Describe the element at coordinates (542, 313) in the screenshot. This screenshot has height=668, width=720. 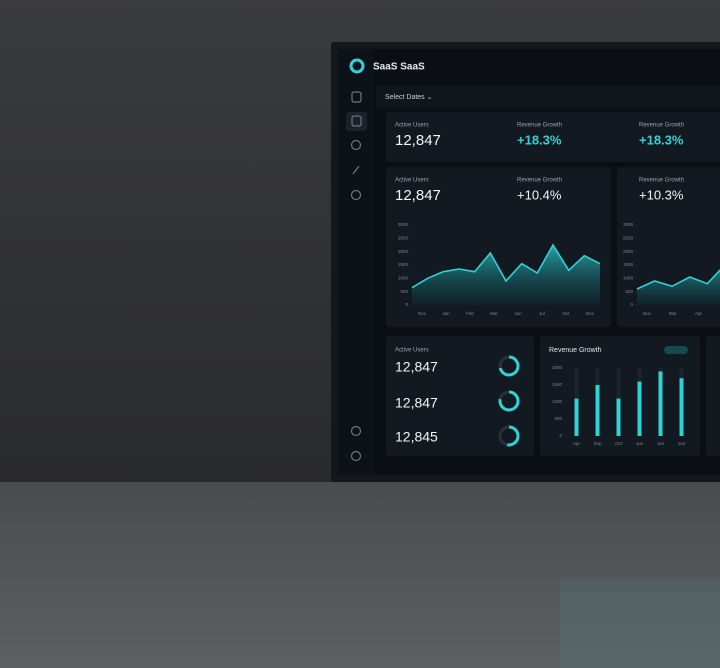
I see `x-tick-label: Jul` at that location.